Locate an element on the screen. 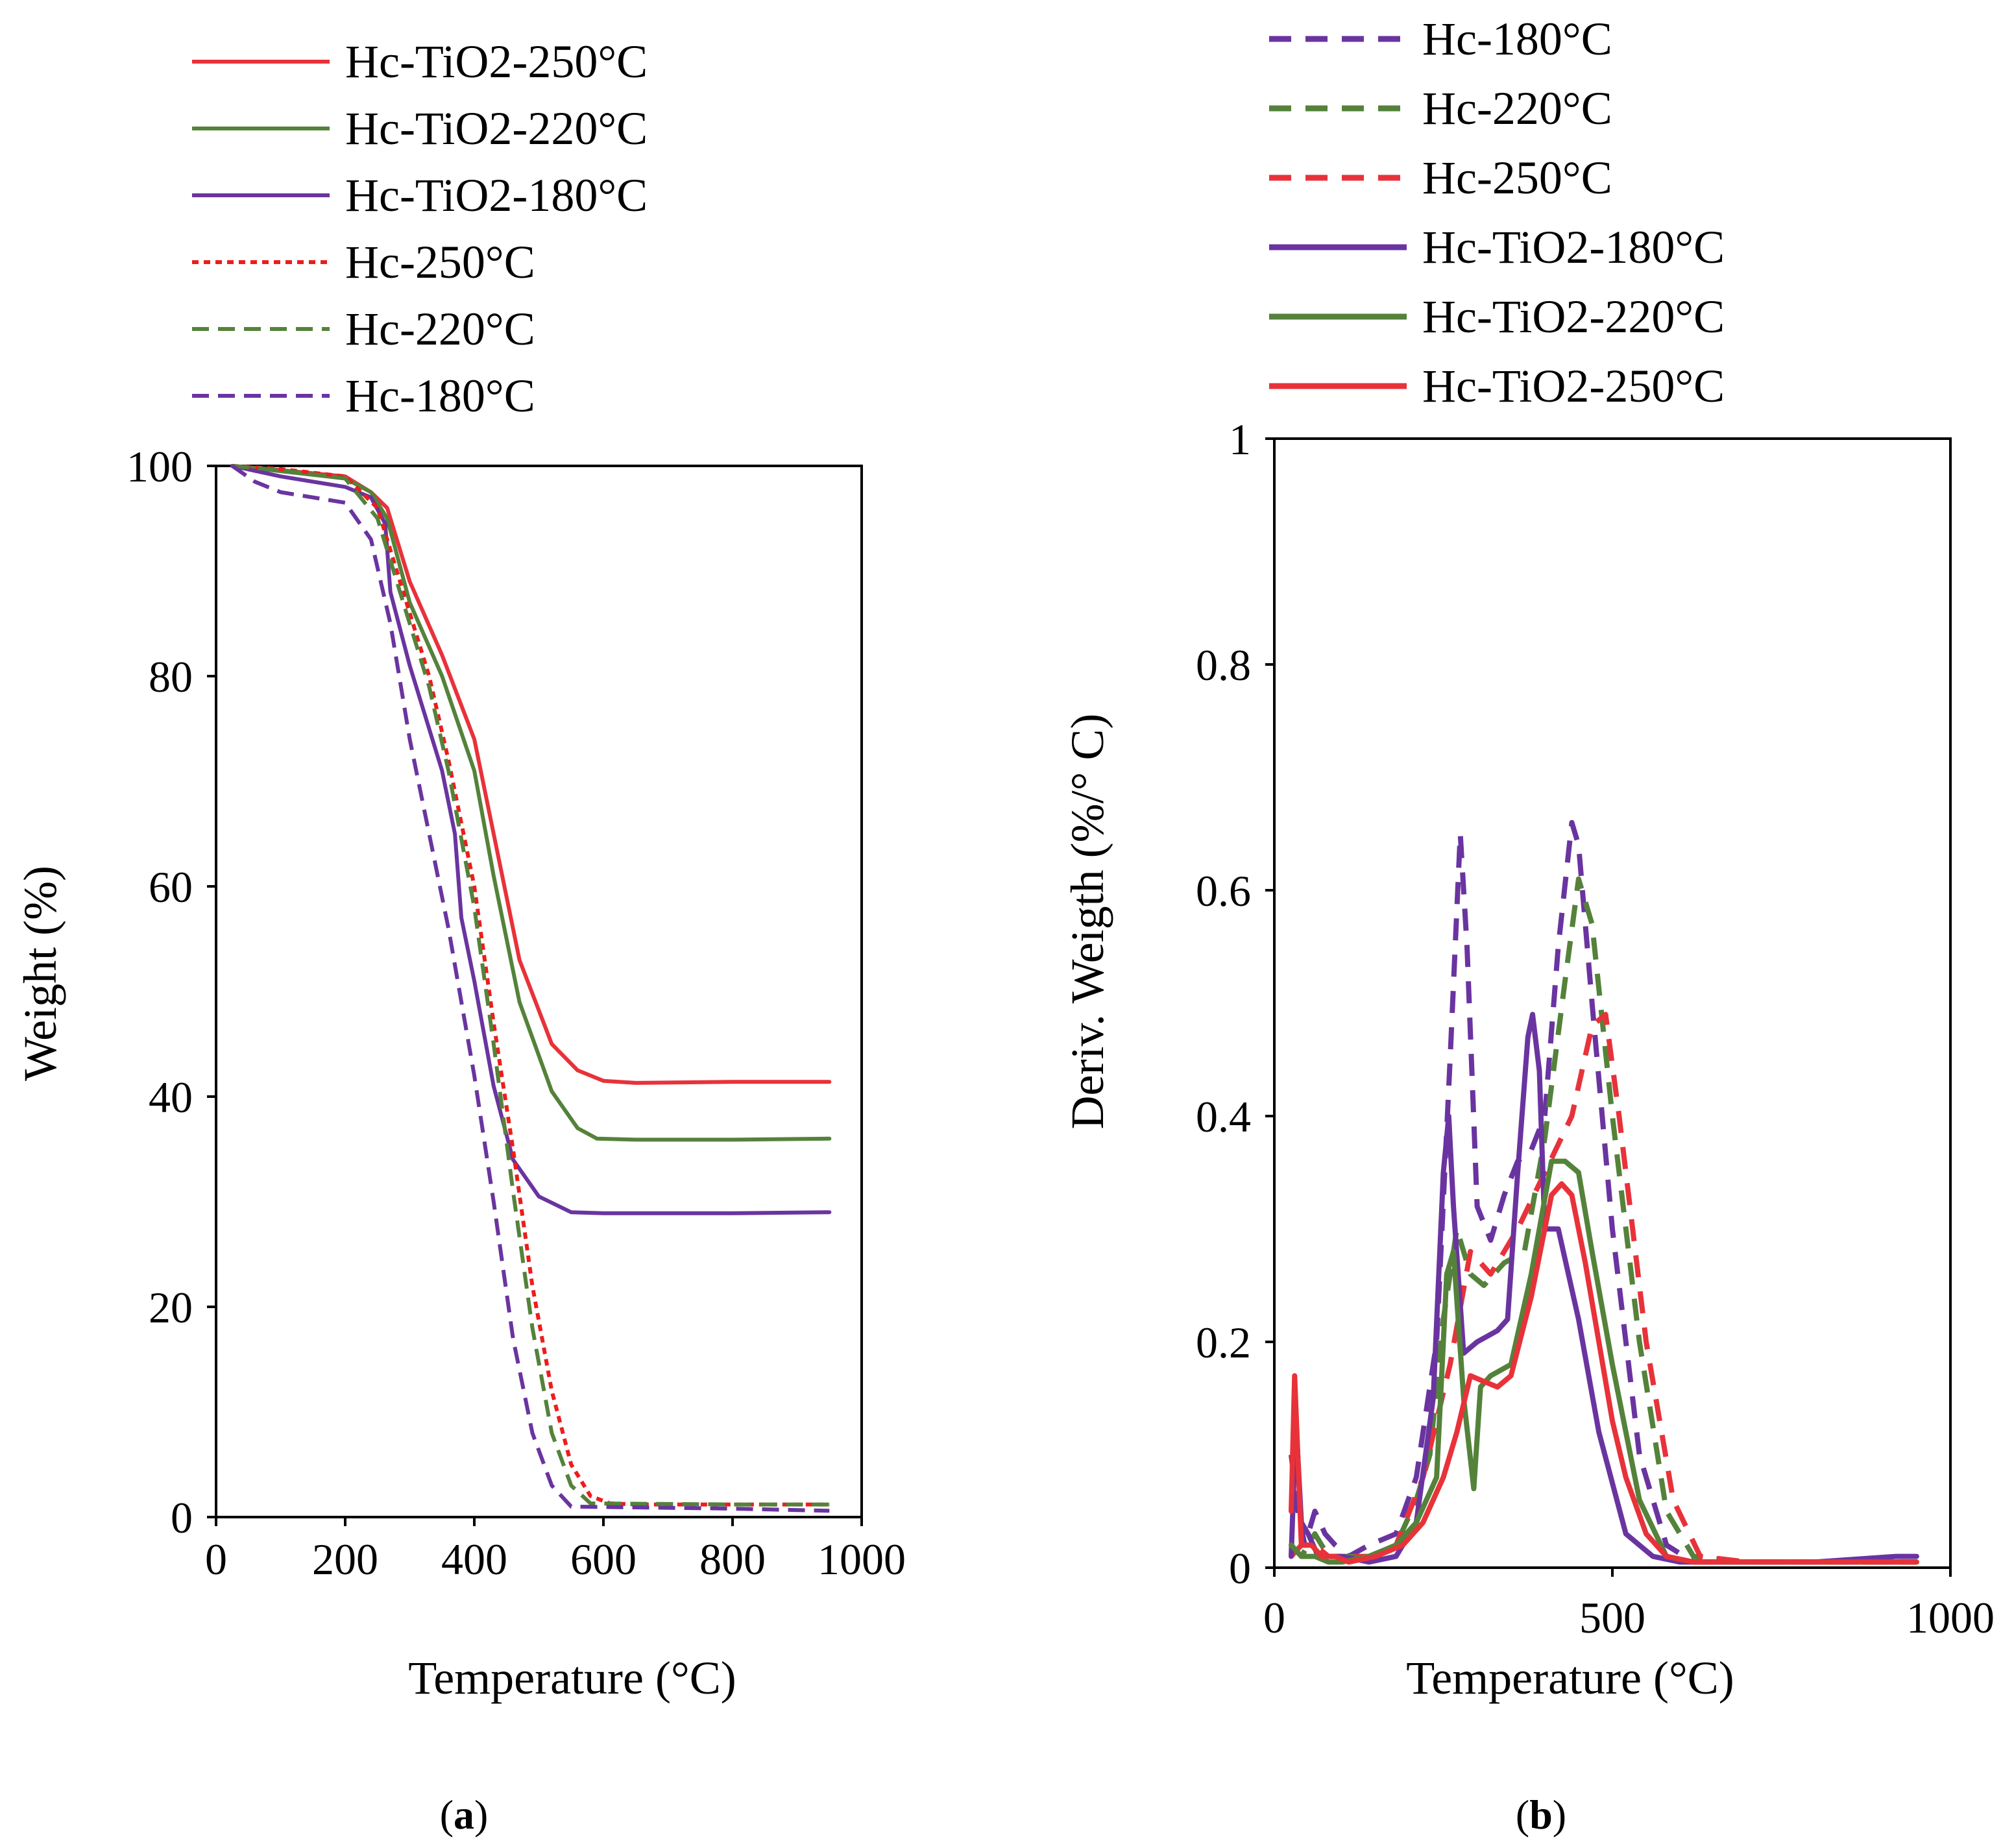 The height and width of the screenshot is (1848, 2014). panel-b-label-letter: b is located at coordinates (1541, 1815).